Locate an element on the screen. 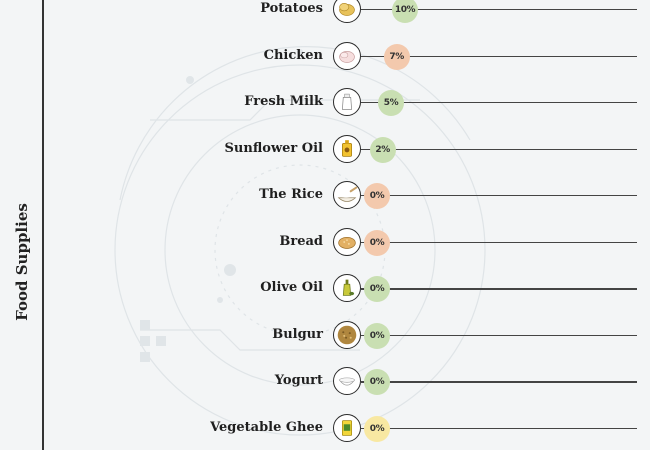 This screenshot has height=450, width=650. vegetable-ghee-icon is located at coordinates (347, 427).